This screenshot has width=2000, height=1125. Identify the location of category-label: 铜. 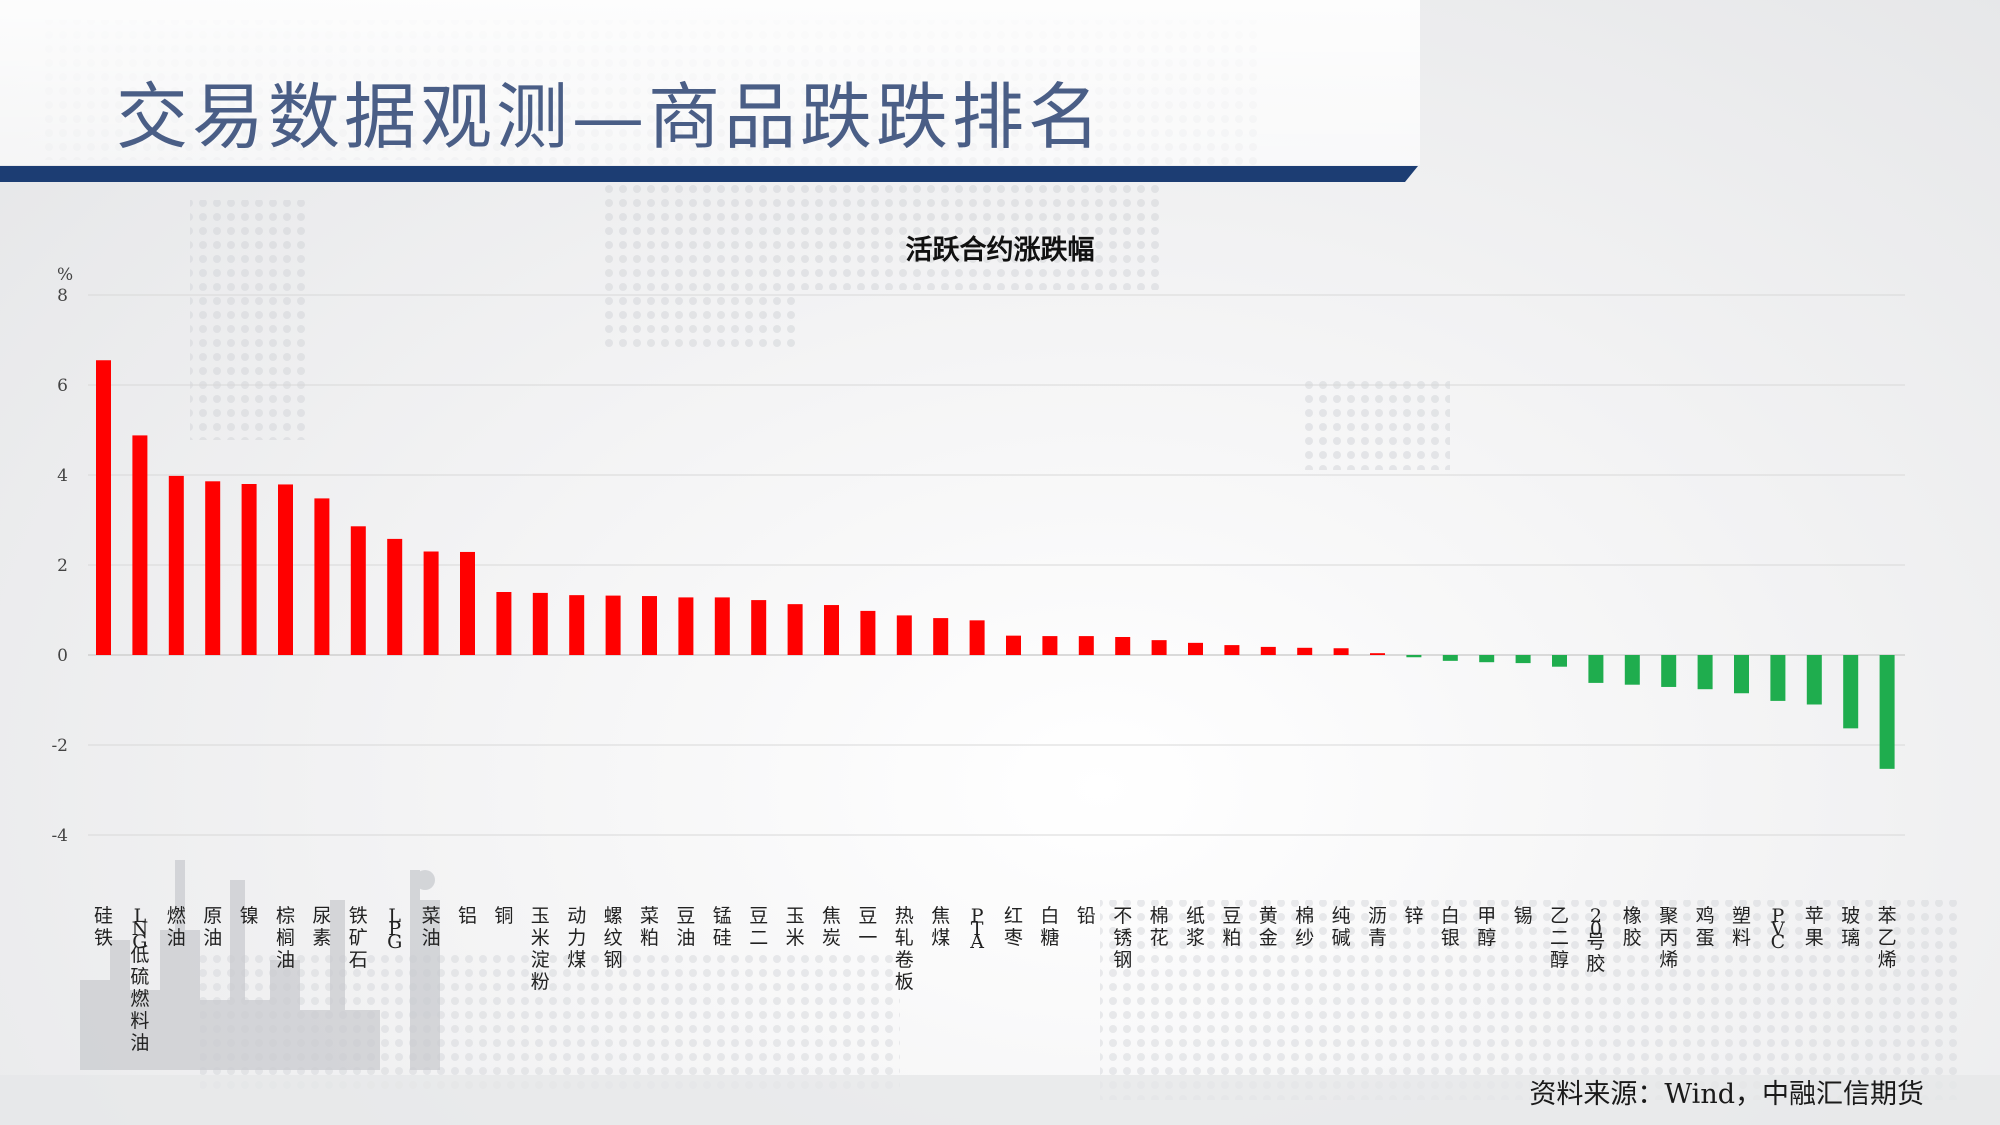
(503, 916).